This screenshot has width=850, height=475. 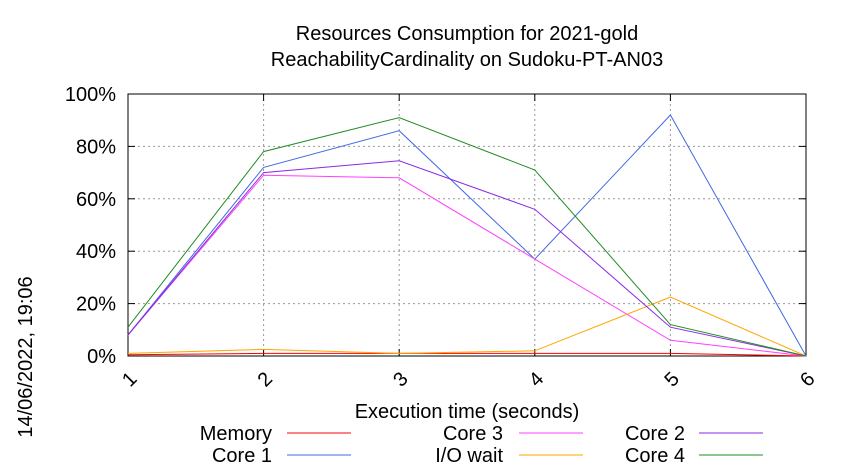 What do you see at coordinates (467, 412) in the screenshot?
I see `x-axis-label: Execution time (seconds)` at bounding box center [467, 412].